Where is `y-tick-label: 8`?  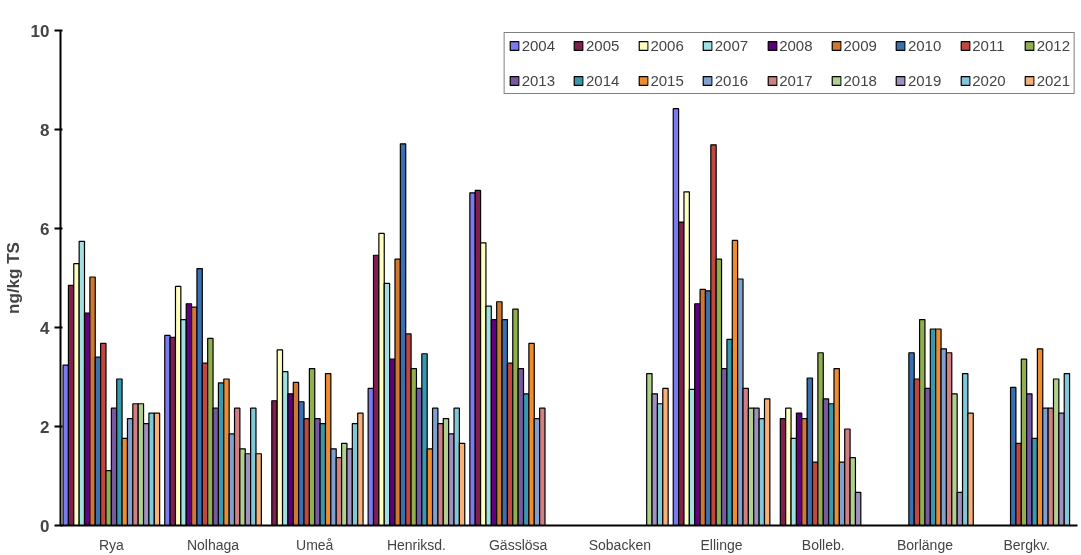 y-tick-label: 8 is located at coordinates (45, 130).